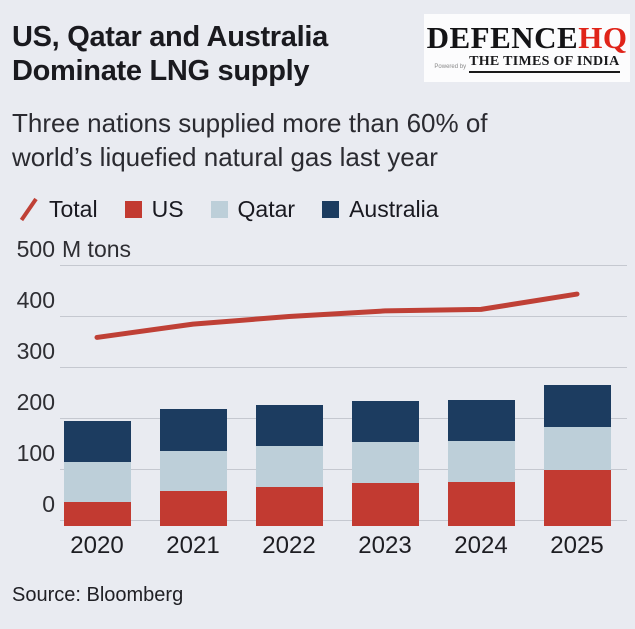 The image size is (635, 629). I want to click on bar-2022-qatar, so click(289, 467).